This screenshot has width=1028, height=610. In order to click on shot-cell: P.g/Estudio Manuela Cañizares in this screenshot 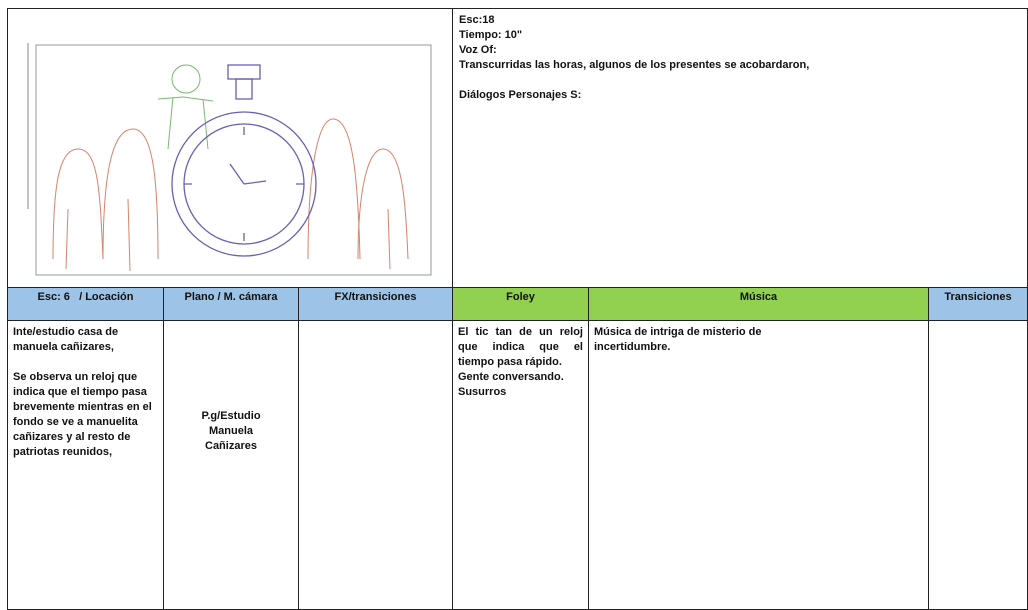, I will do `click(231, 465)`.